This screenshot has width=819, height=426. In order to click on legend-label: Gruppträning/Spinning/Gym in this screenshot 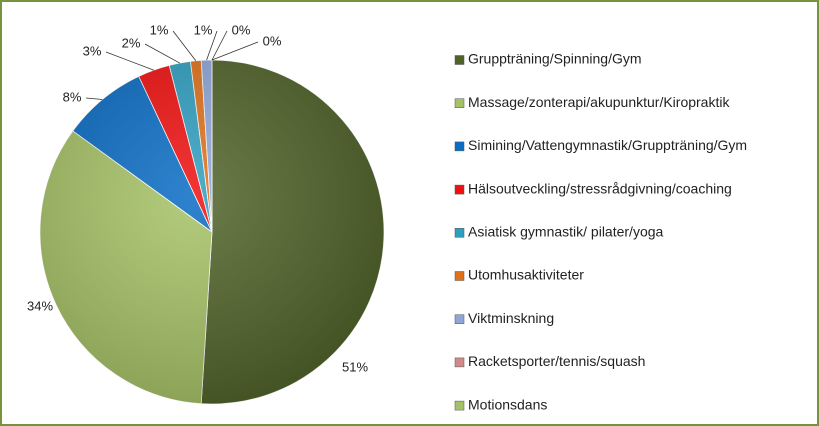, I will do `click(555, 59)`.